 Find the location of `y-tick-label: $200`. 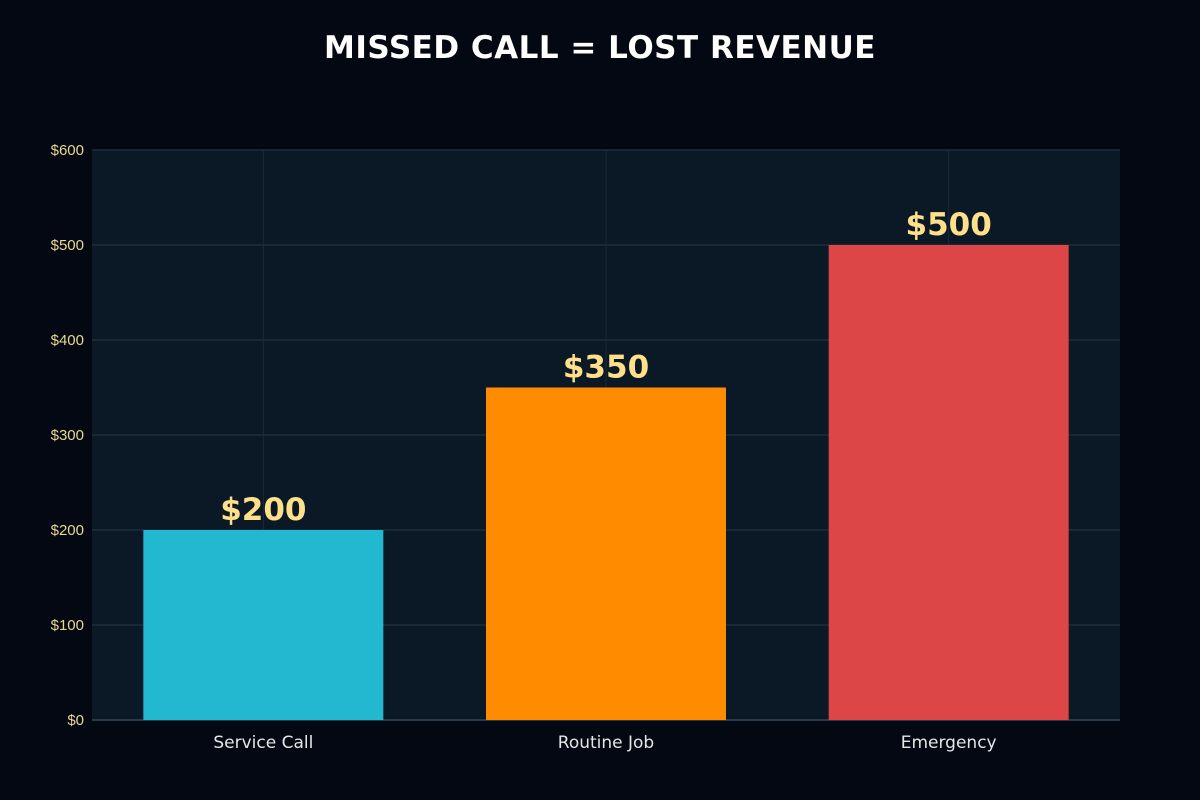

y-tick-label: $200 is located at coordinates (67, 530).